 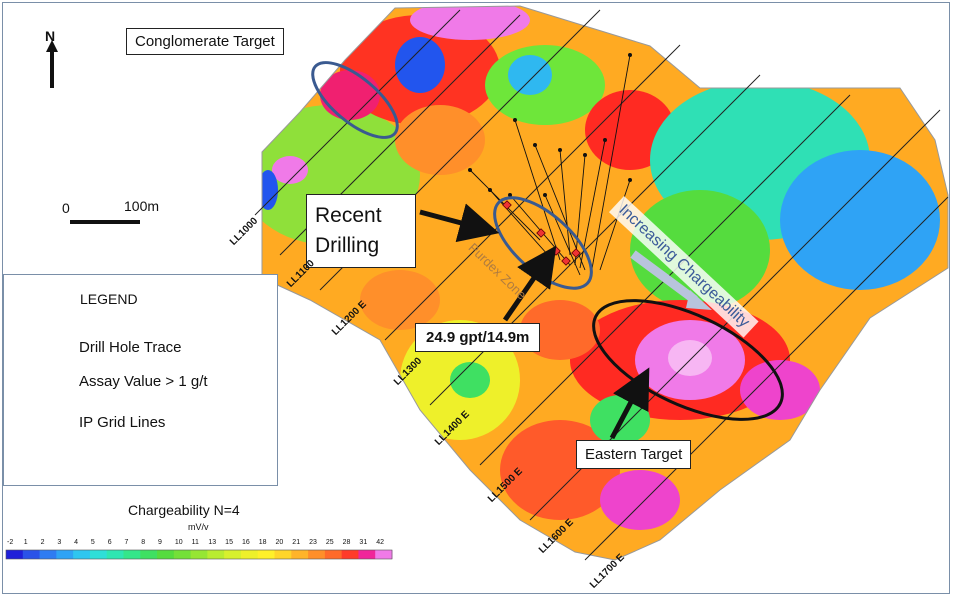 I want to click on legend-item-assay-value: Assay Value > 1 g/t, so click(x=143, y=381).